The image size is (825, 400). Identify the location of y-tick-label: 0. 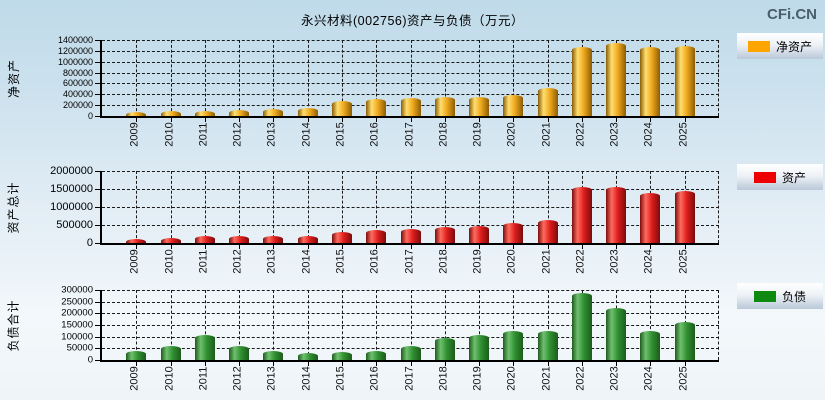
(90, 360).